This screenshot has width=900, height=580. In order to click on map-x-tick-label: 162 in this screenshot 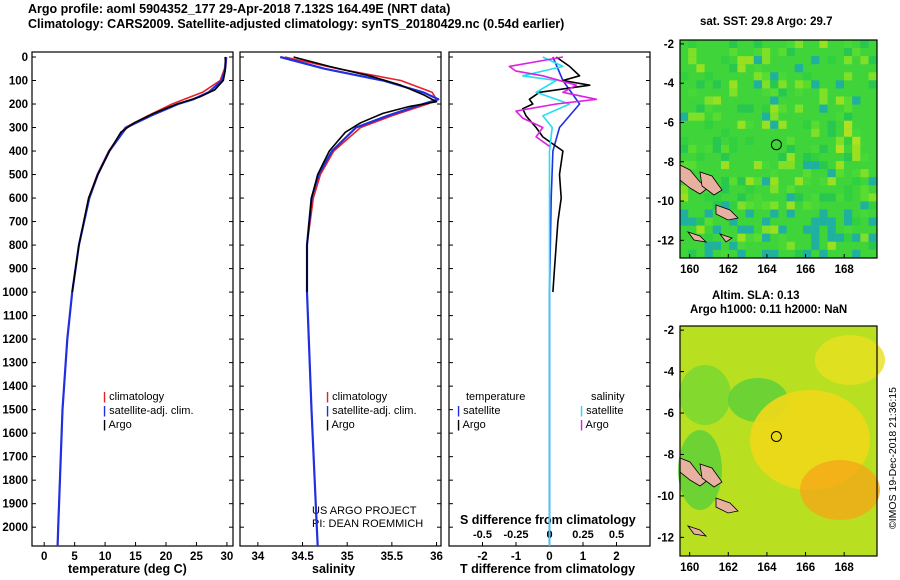, I will do `click(728, 568)`.